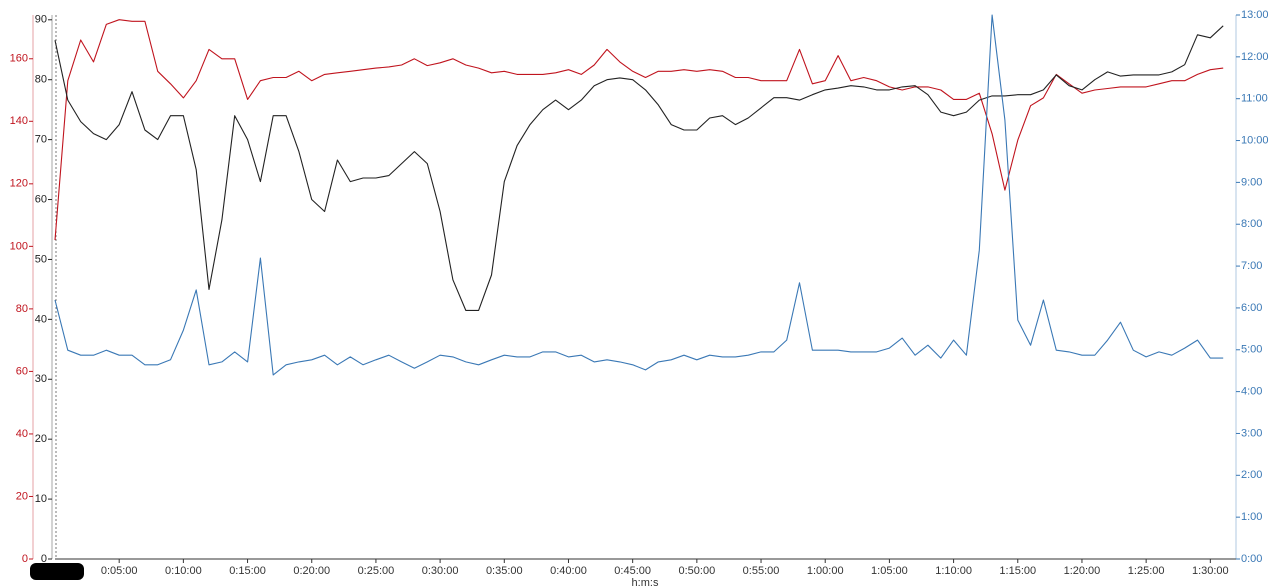  I want to click on x-tick-label: 1:15:00, so click(1017, 571).